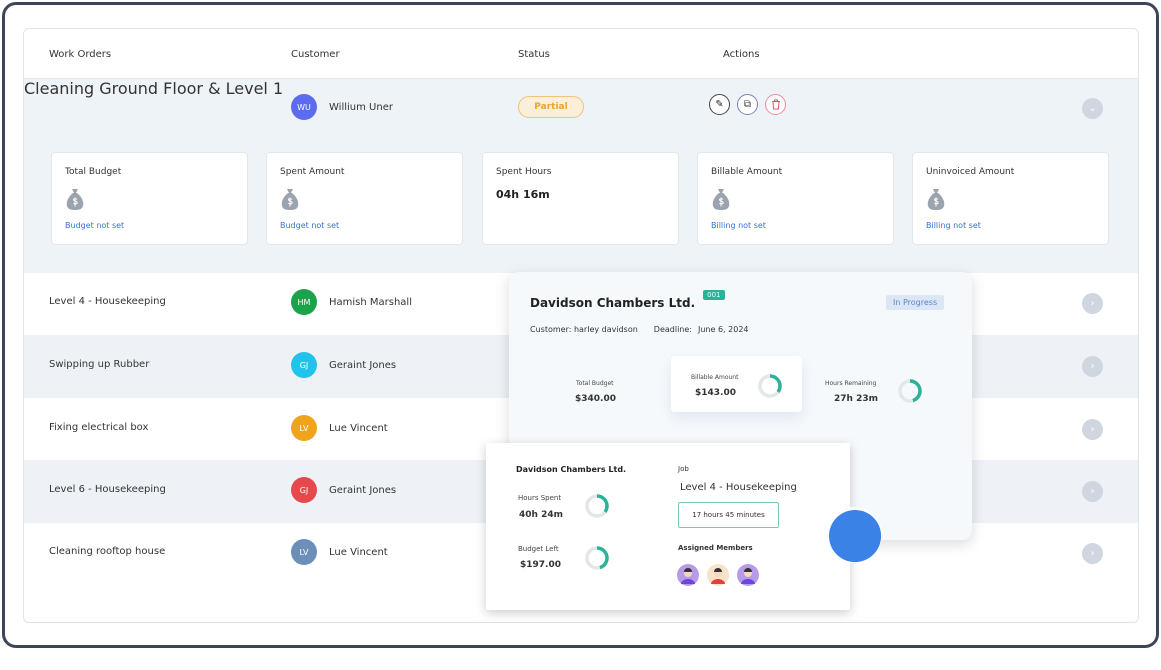  I want to click on edit-button: ✎, so click(719, 104).